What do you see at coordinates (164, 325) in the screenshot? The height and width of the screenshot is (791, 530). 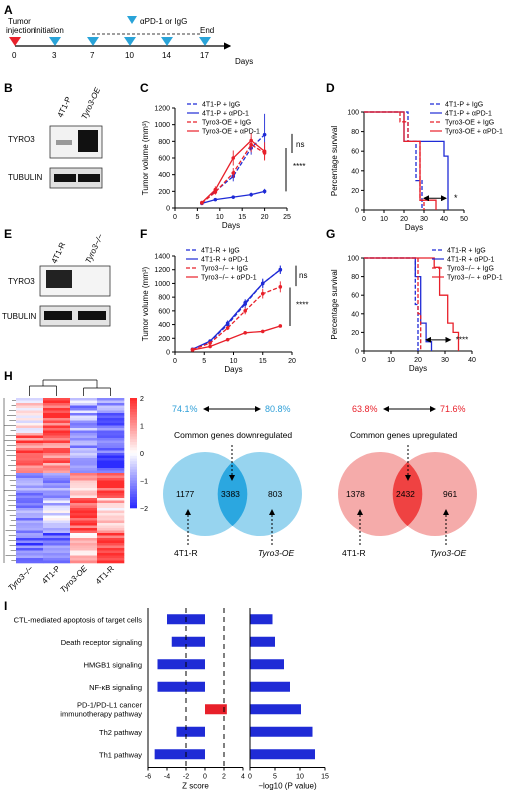 I see `y-tick-label: 400` at bounding box center [164, 325].